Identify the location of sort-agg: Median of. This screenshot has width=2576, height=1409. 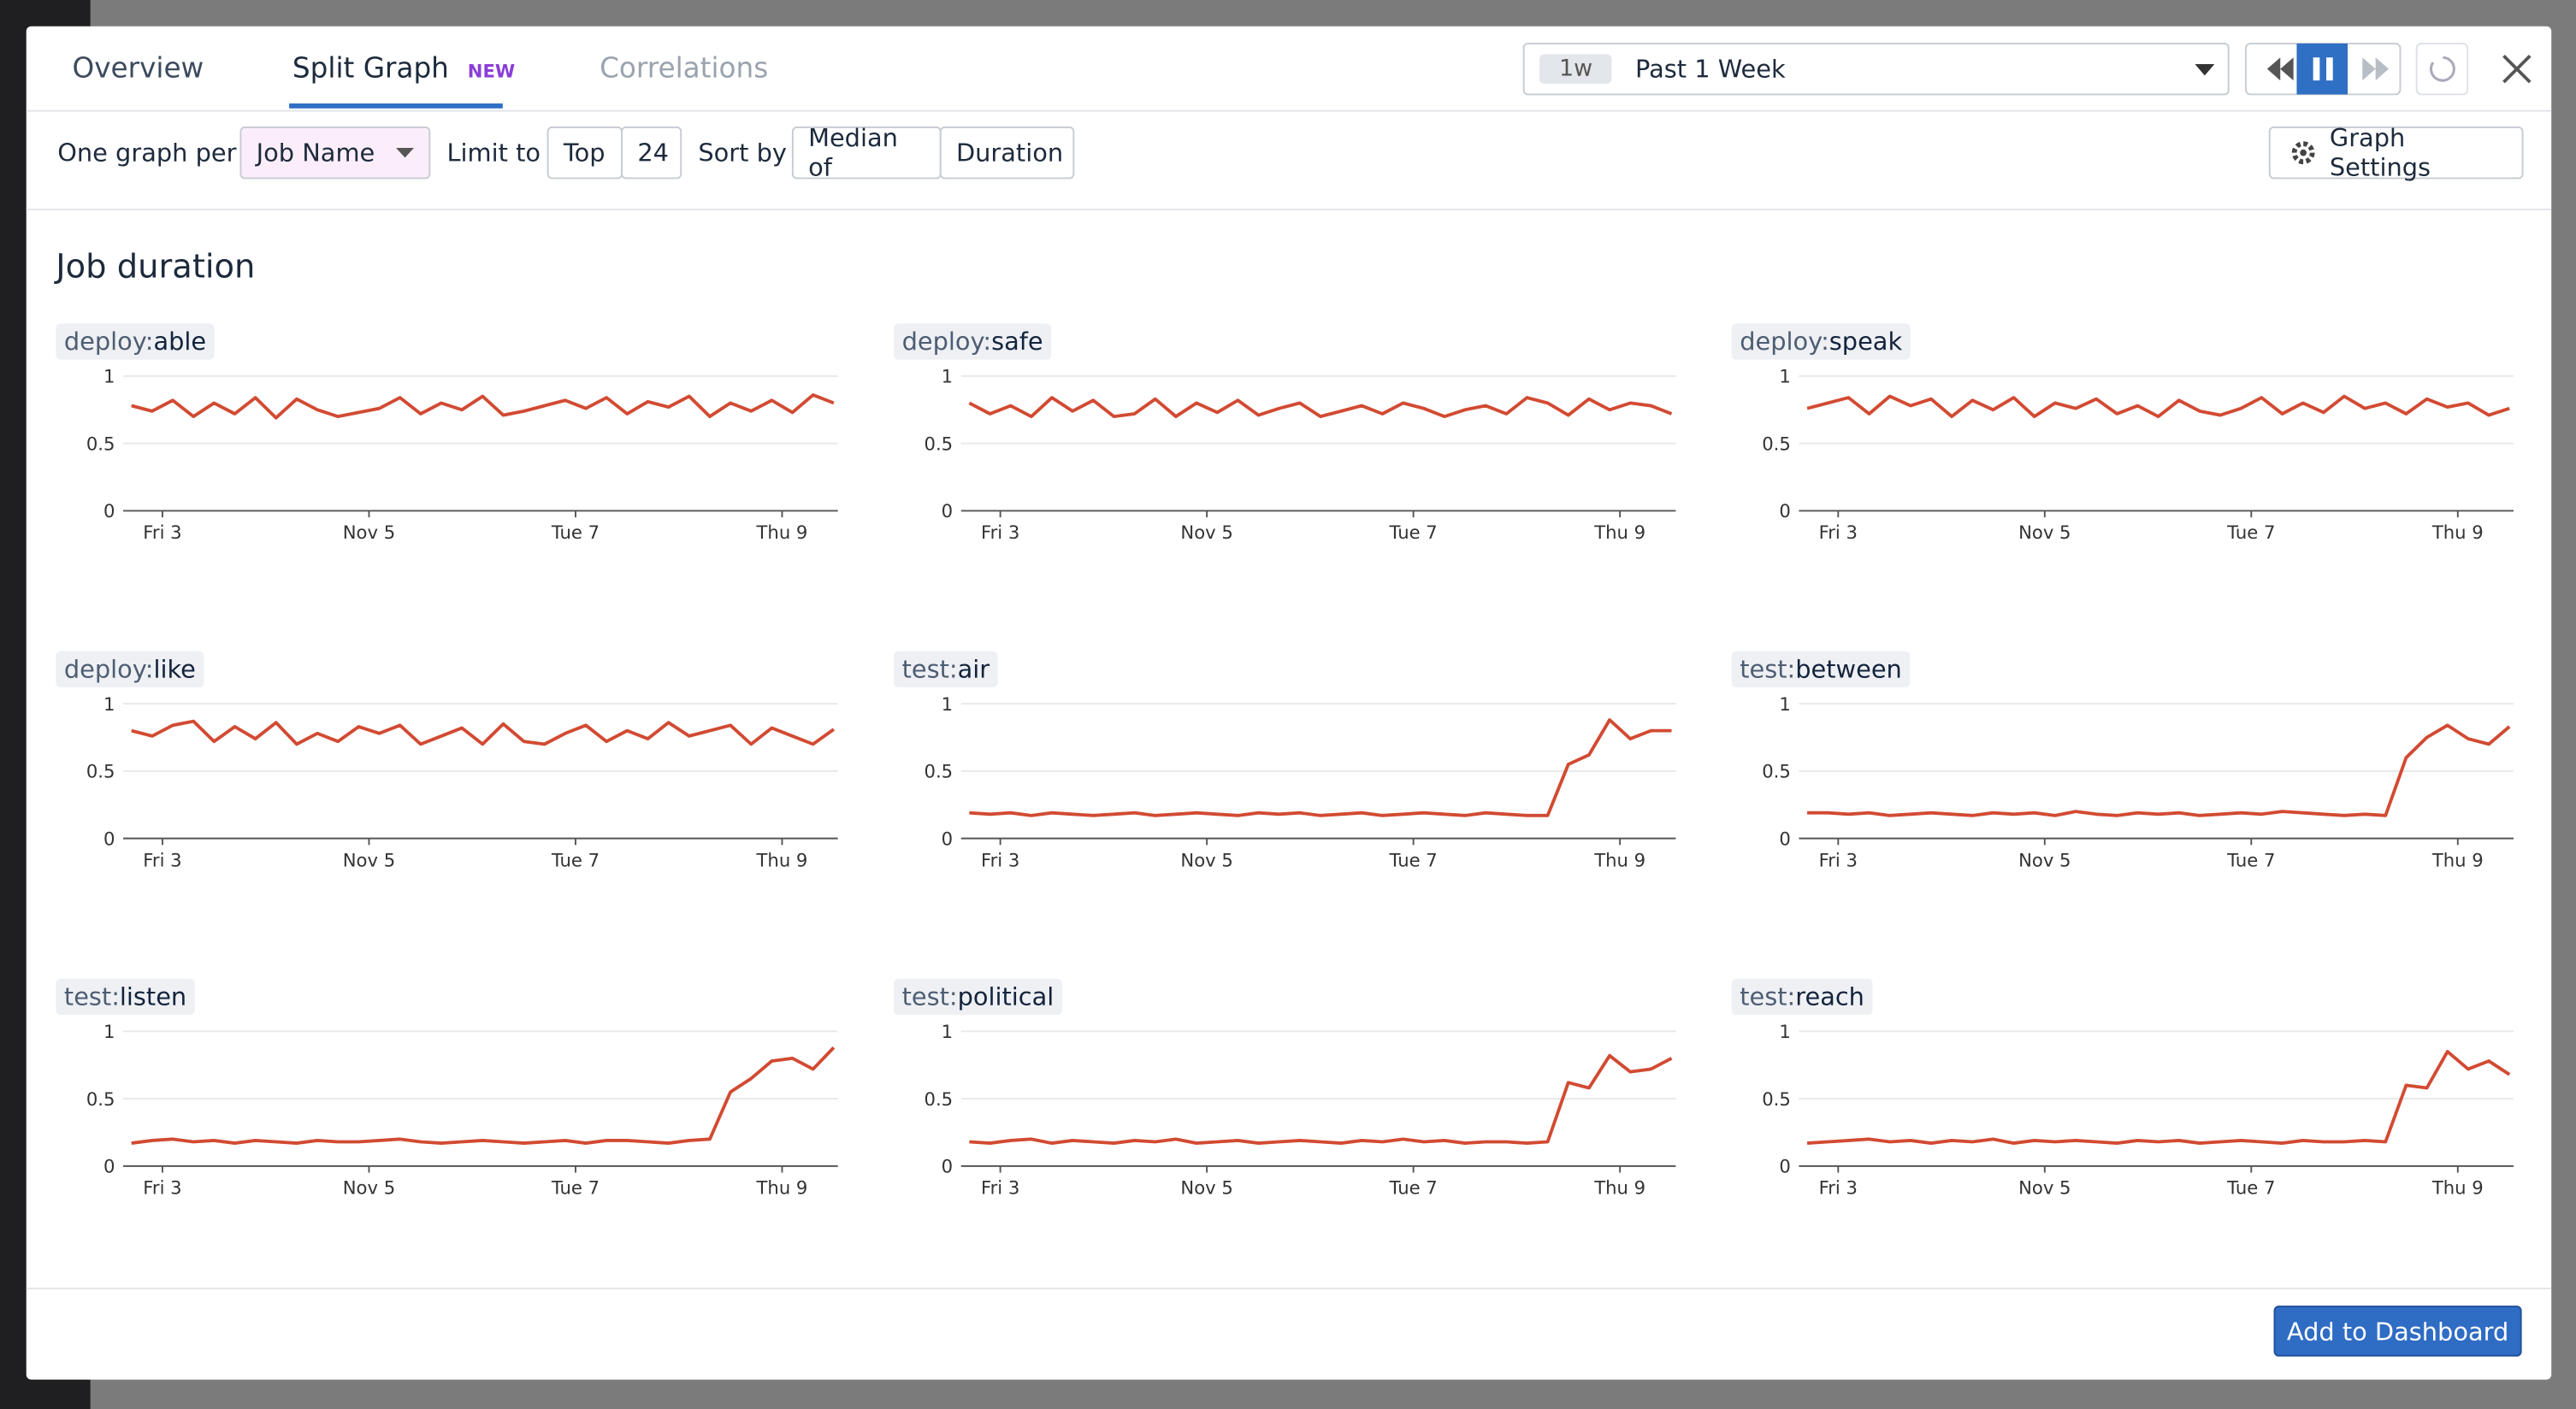
(866, 152).